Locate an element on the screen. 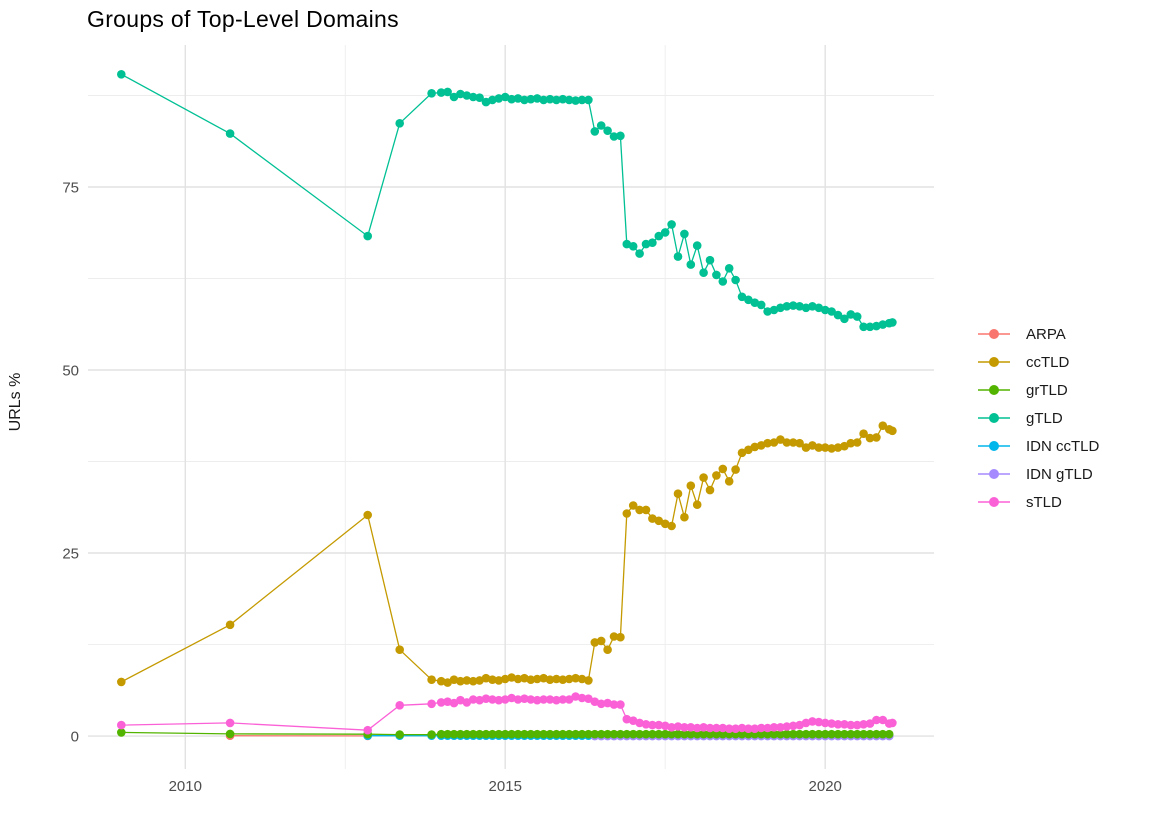 The height and width of the screenshot is (827, 1164). x-tick-label: 2015 is located at coordinates (505, 786).